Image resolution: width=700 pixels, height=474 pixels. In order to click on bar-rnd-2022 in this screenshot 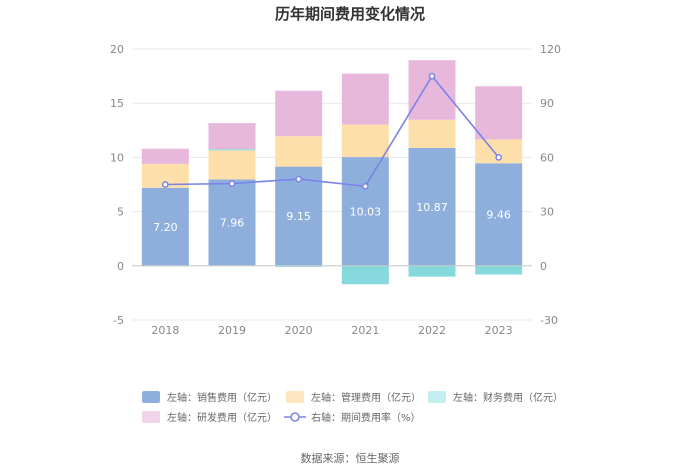, I will do `click(432, 90)`.